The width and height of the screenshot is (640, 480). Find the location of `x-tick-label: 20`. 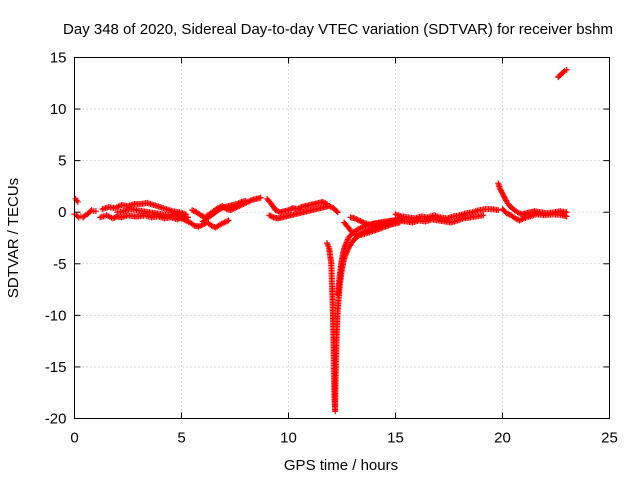

x-tick-label: 20 is located at coordinates (502, 438).